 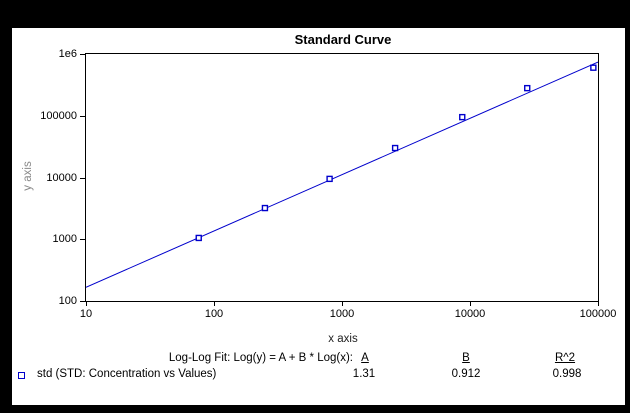 What do you see at coordinates (470, 314) in the screenshot?
I see `x-tick-label: 10000` at bounding box center [470, 314].